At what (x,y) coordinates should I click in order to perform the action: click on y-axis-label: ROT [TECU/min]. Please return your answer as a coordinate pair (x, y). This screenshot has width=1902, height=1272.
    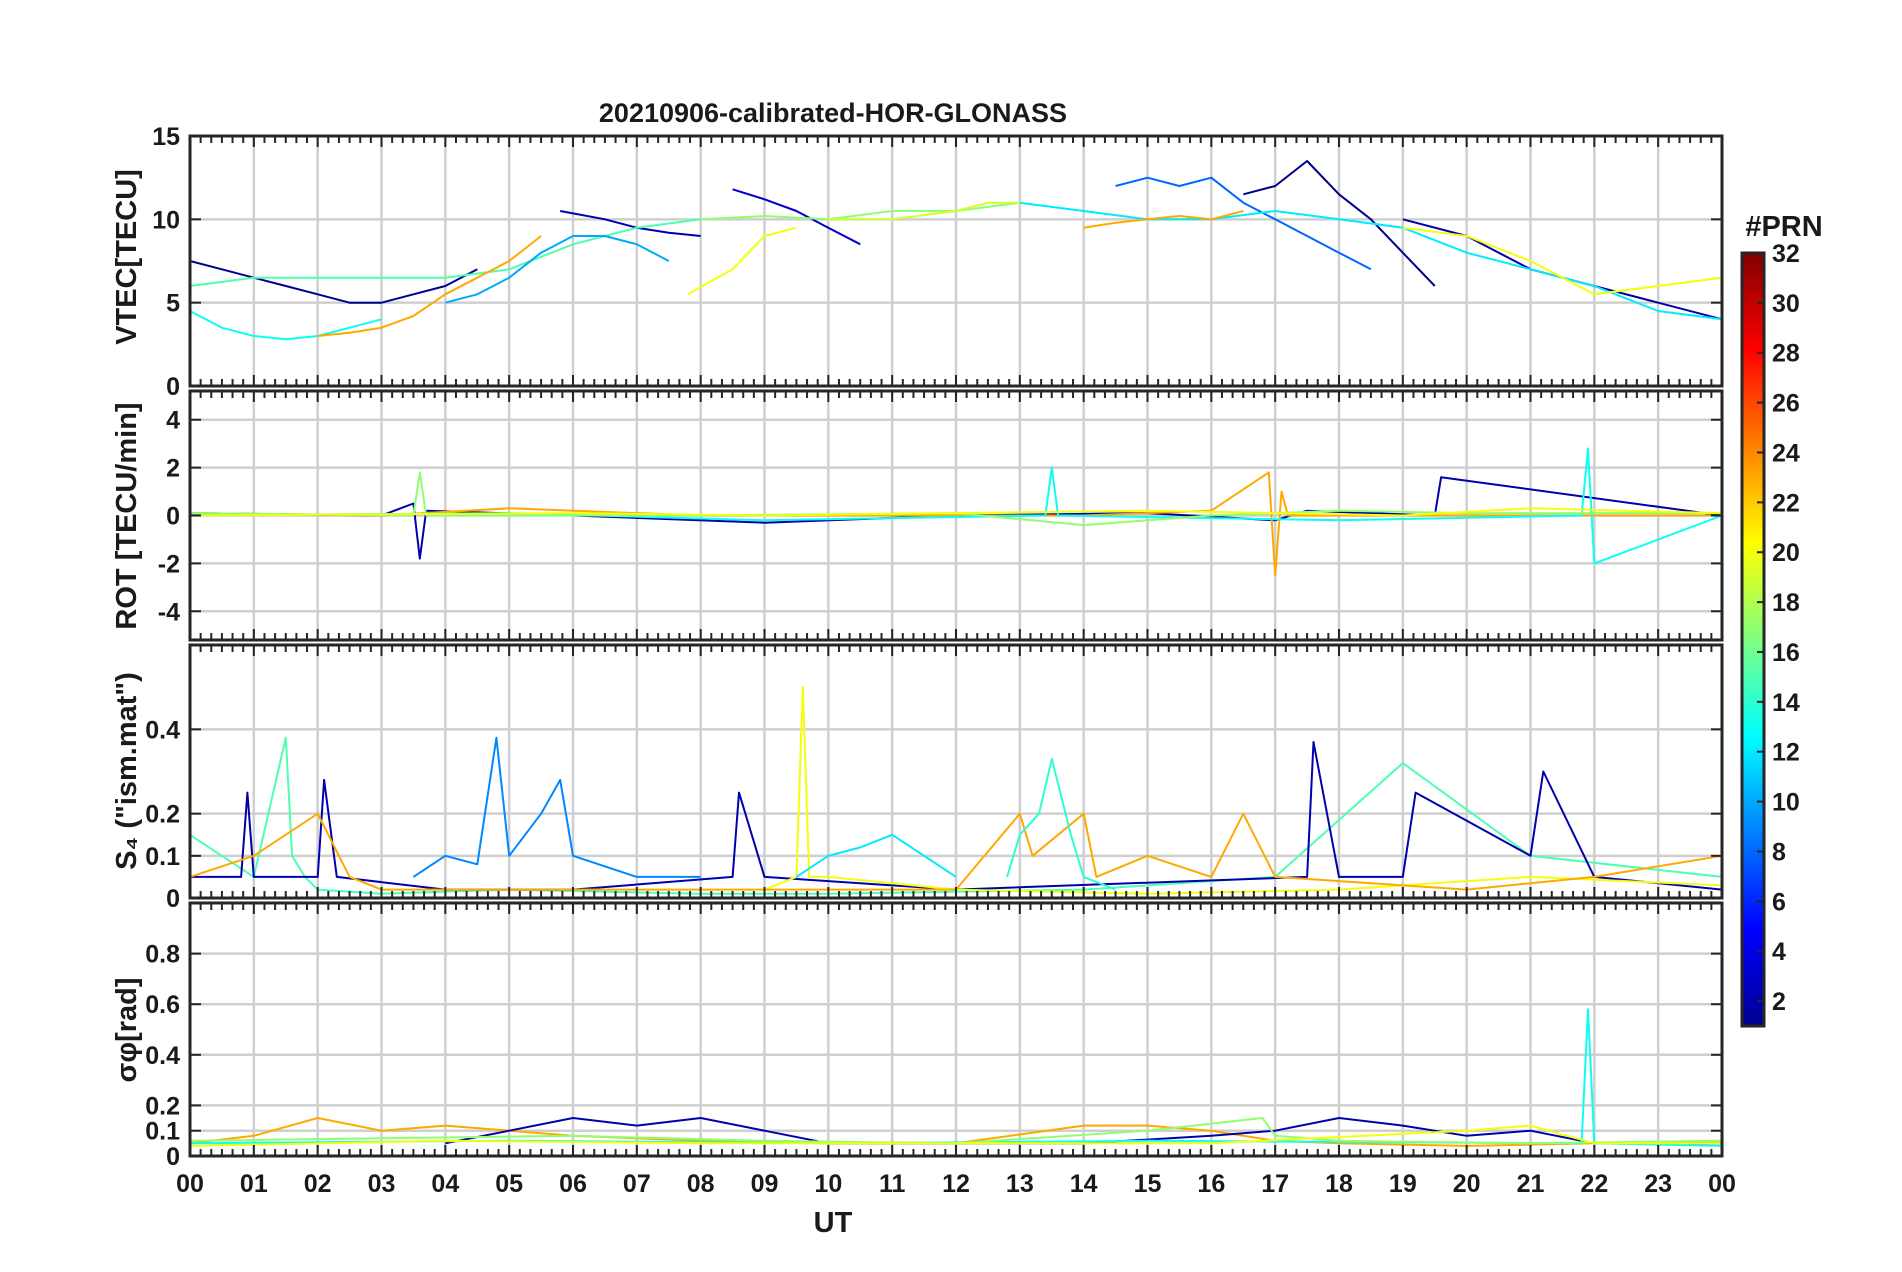
    Looking at the image, I should click on (127, 515).